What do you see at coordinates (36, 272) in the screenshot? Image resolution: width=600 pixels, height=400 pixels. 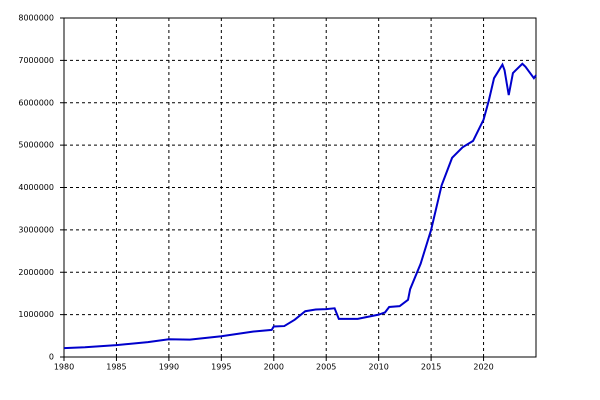 I see `y-tick-label: 2000000` at bounding box center [36, 272].